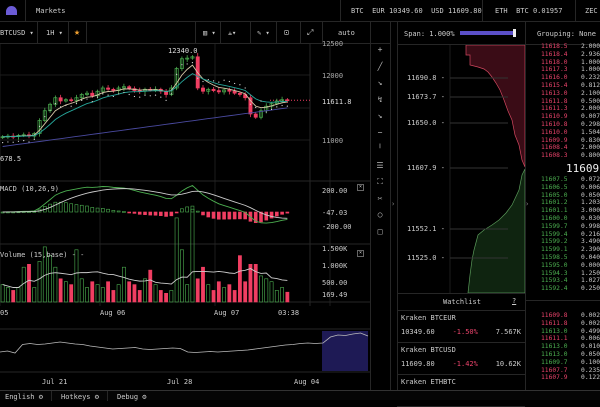 This screenshot has width=600, height=407. Describe the element at coordinates (461, 327) in the screenshot. I see `watchlist-item: Kraken BTCEUR 10349.60 -1.50% 7.567K` at that location.